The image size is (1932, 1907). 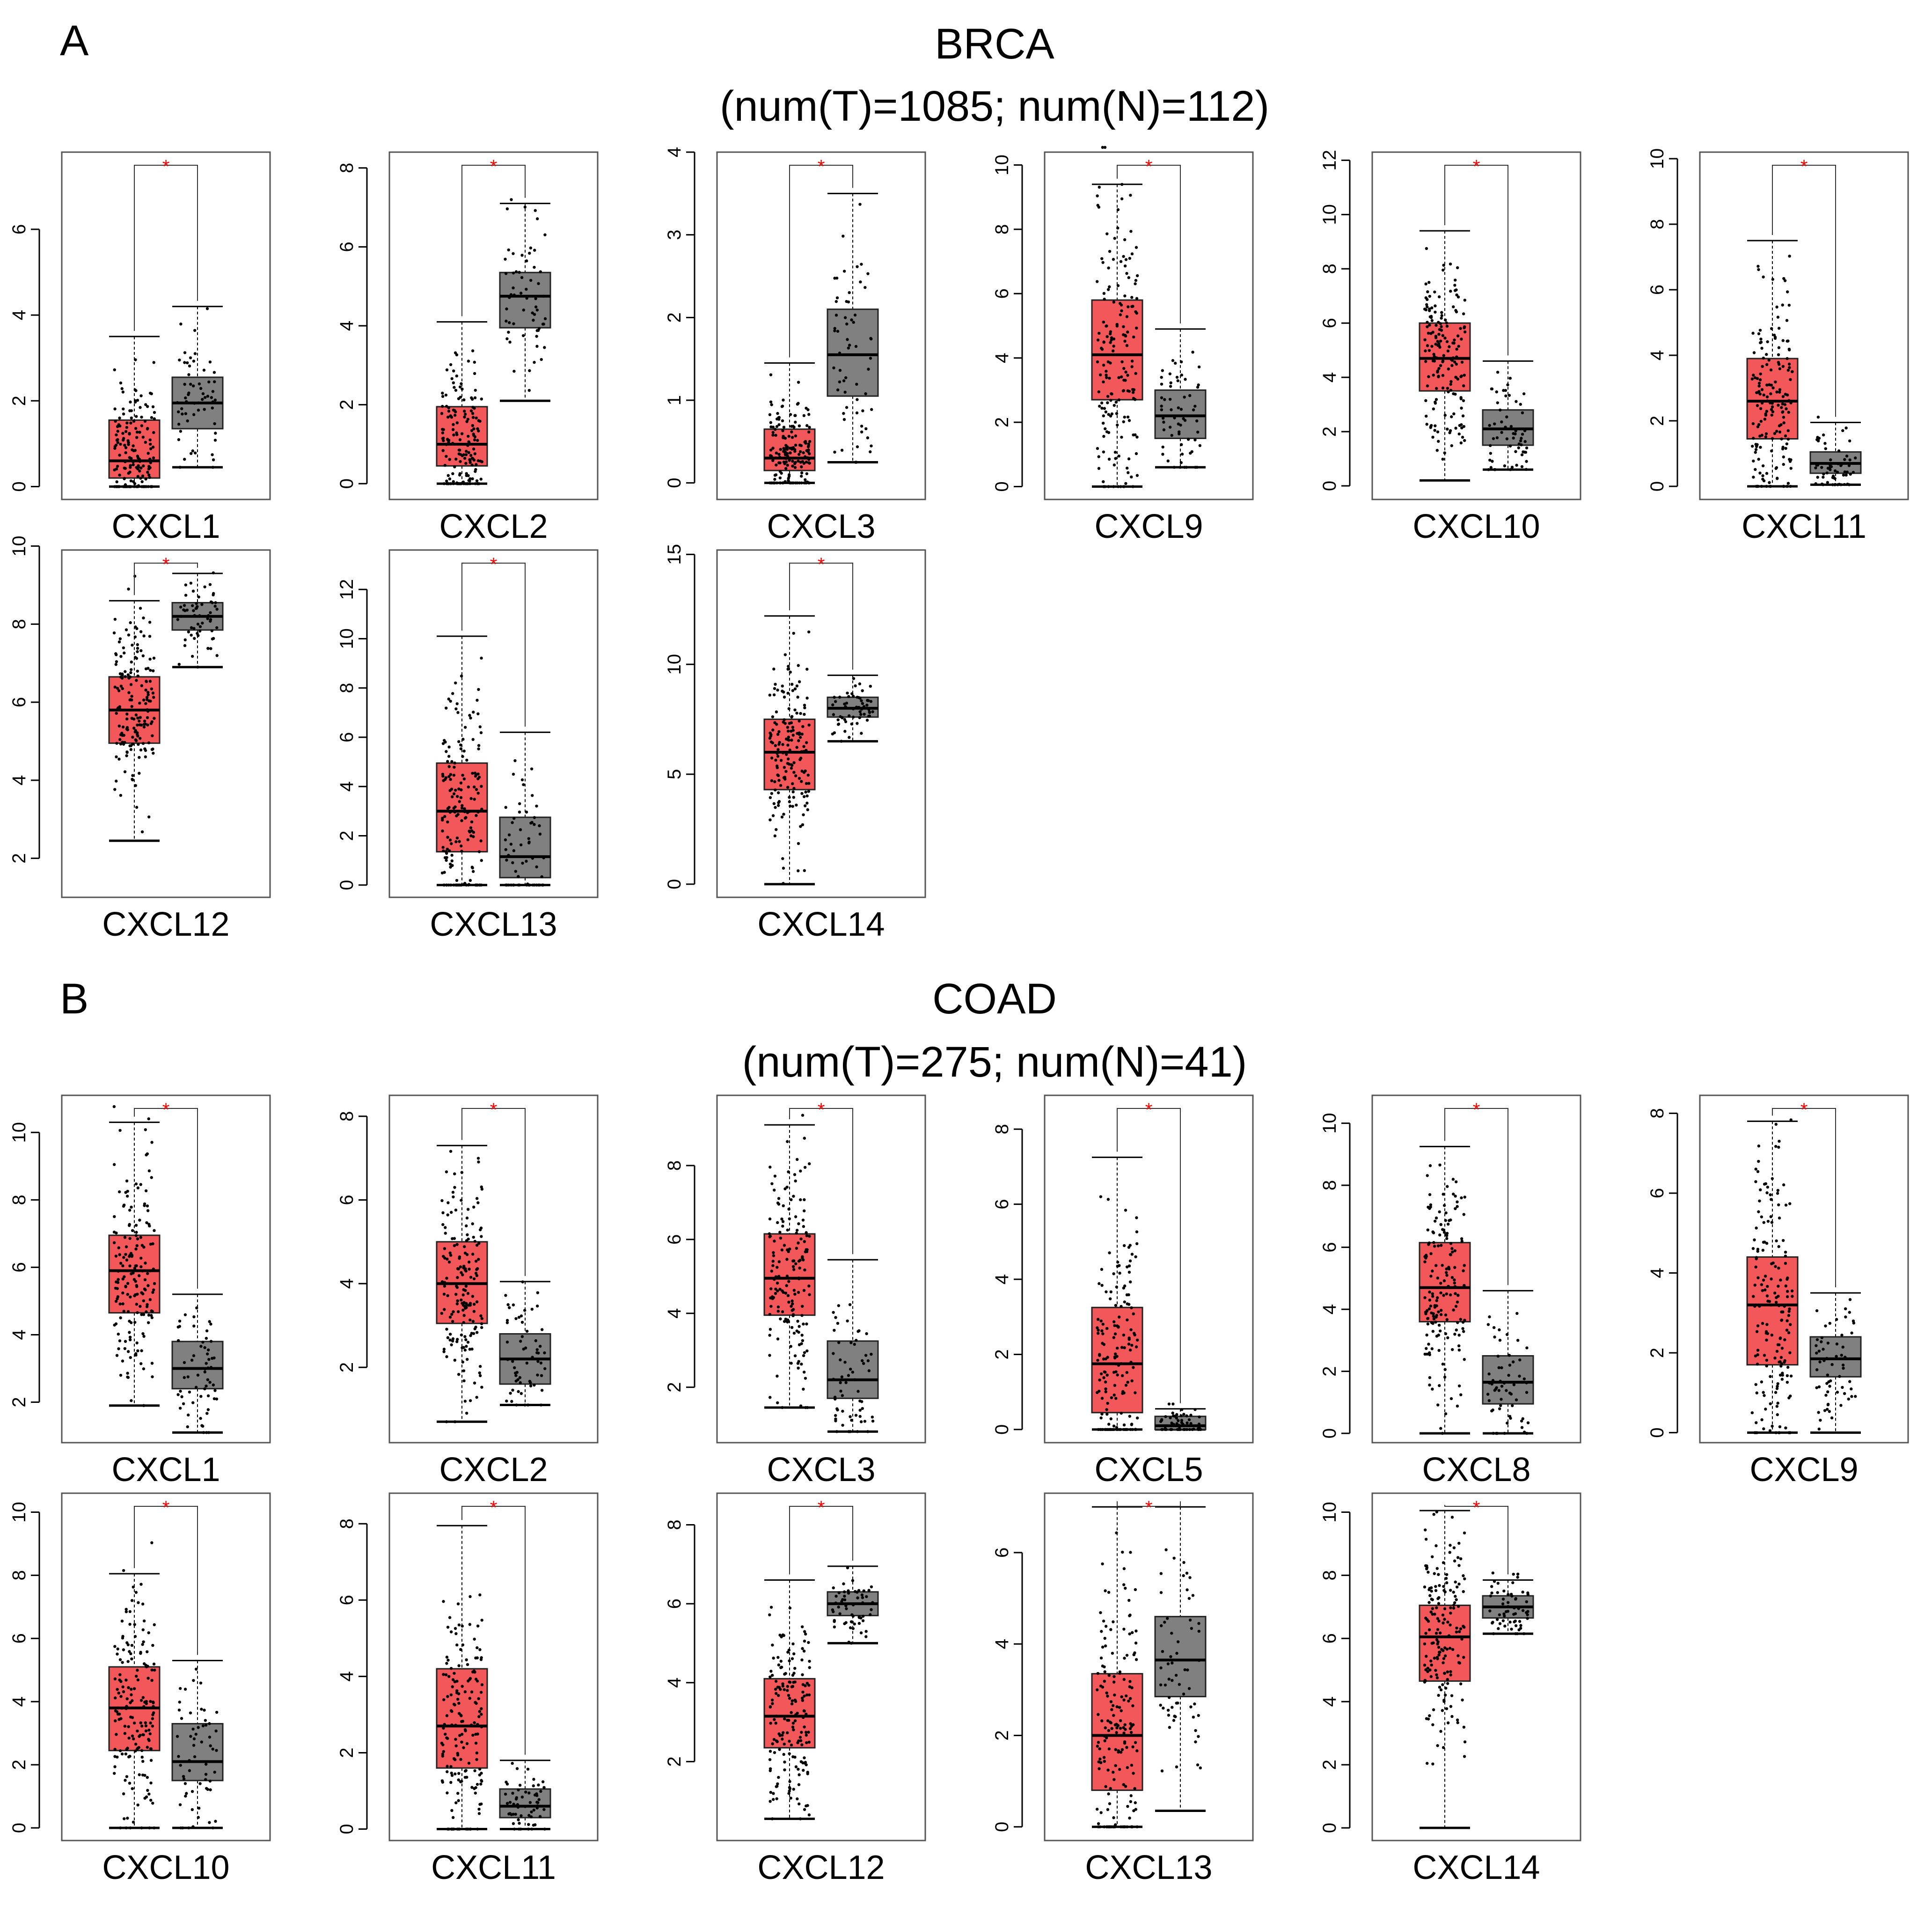 What do you see at coordinates (1835, 450) in the screenshot?
I see `normal-box` at bounding box center [1835, 450].